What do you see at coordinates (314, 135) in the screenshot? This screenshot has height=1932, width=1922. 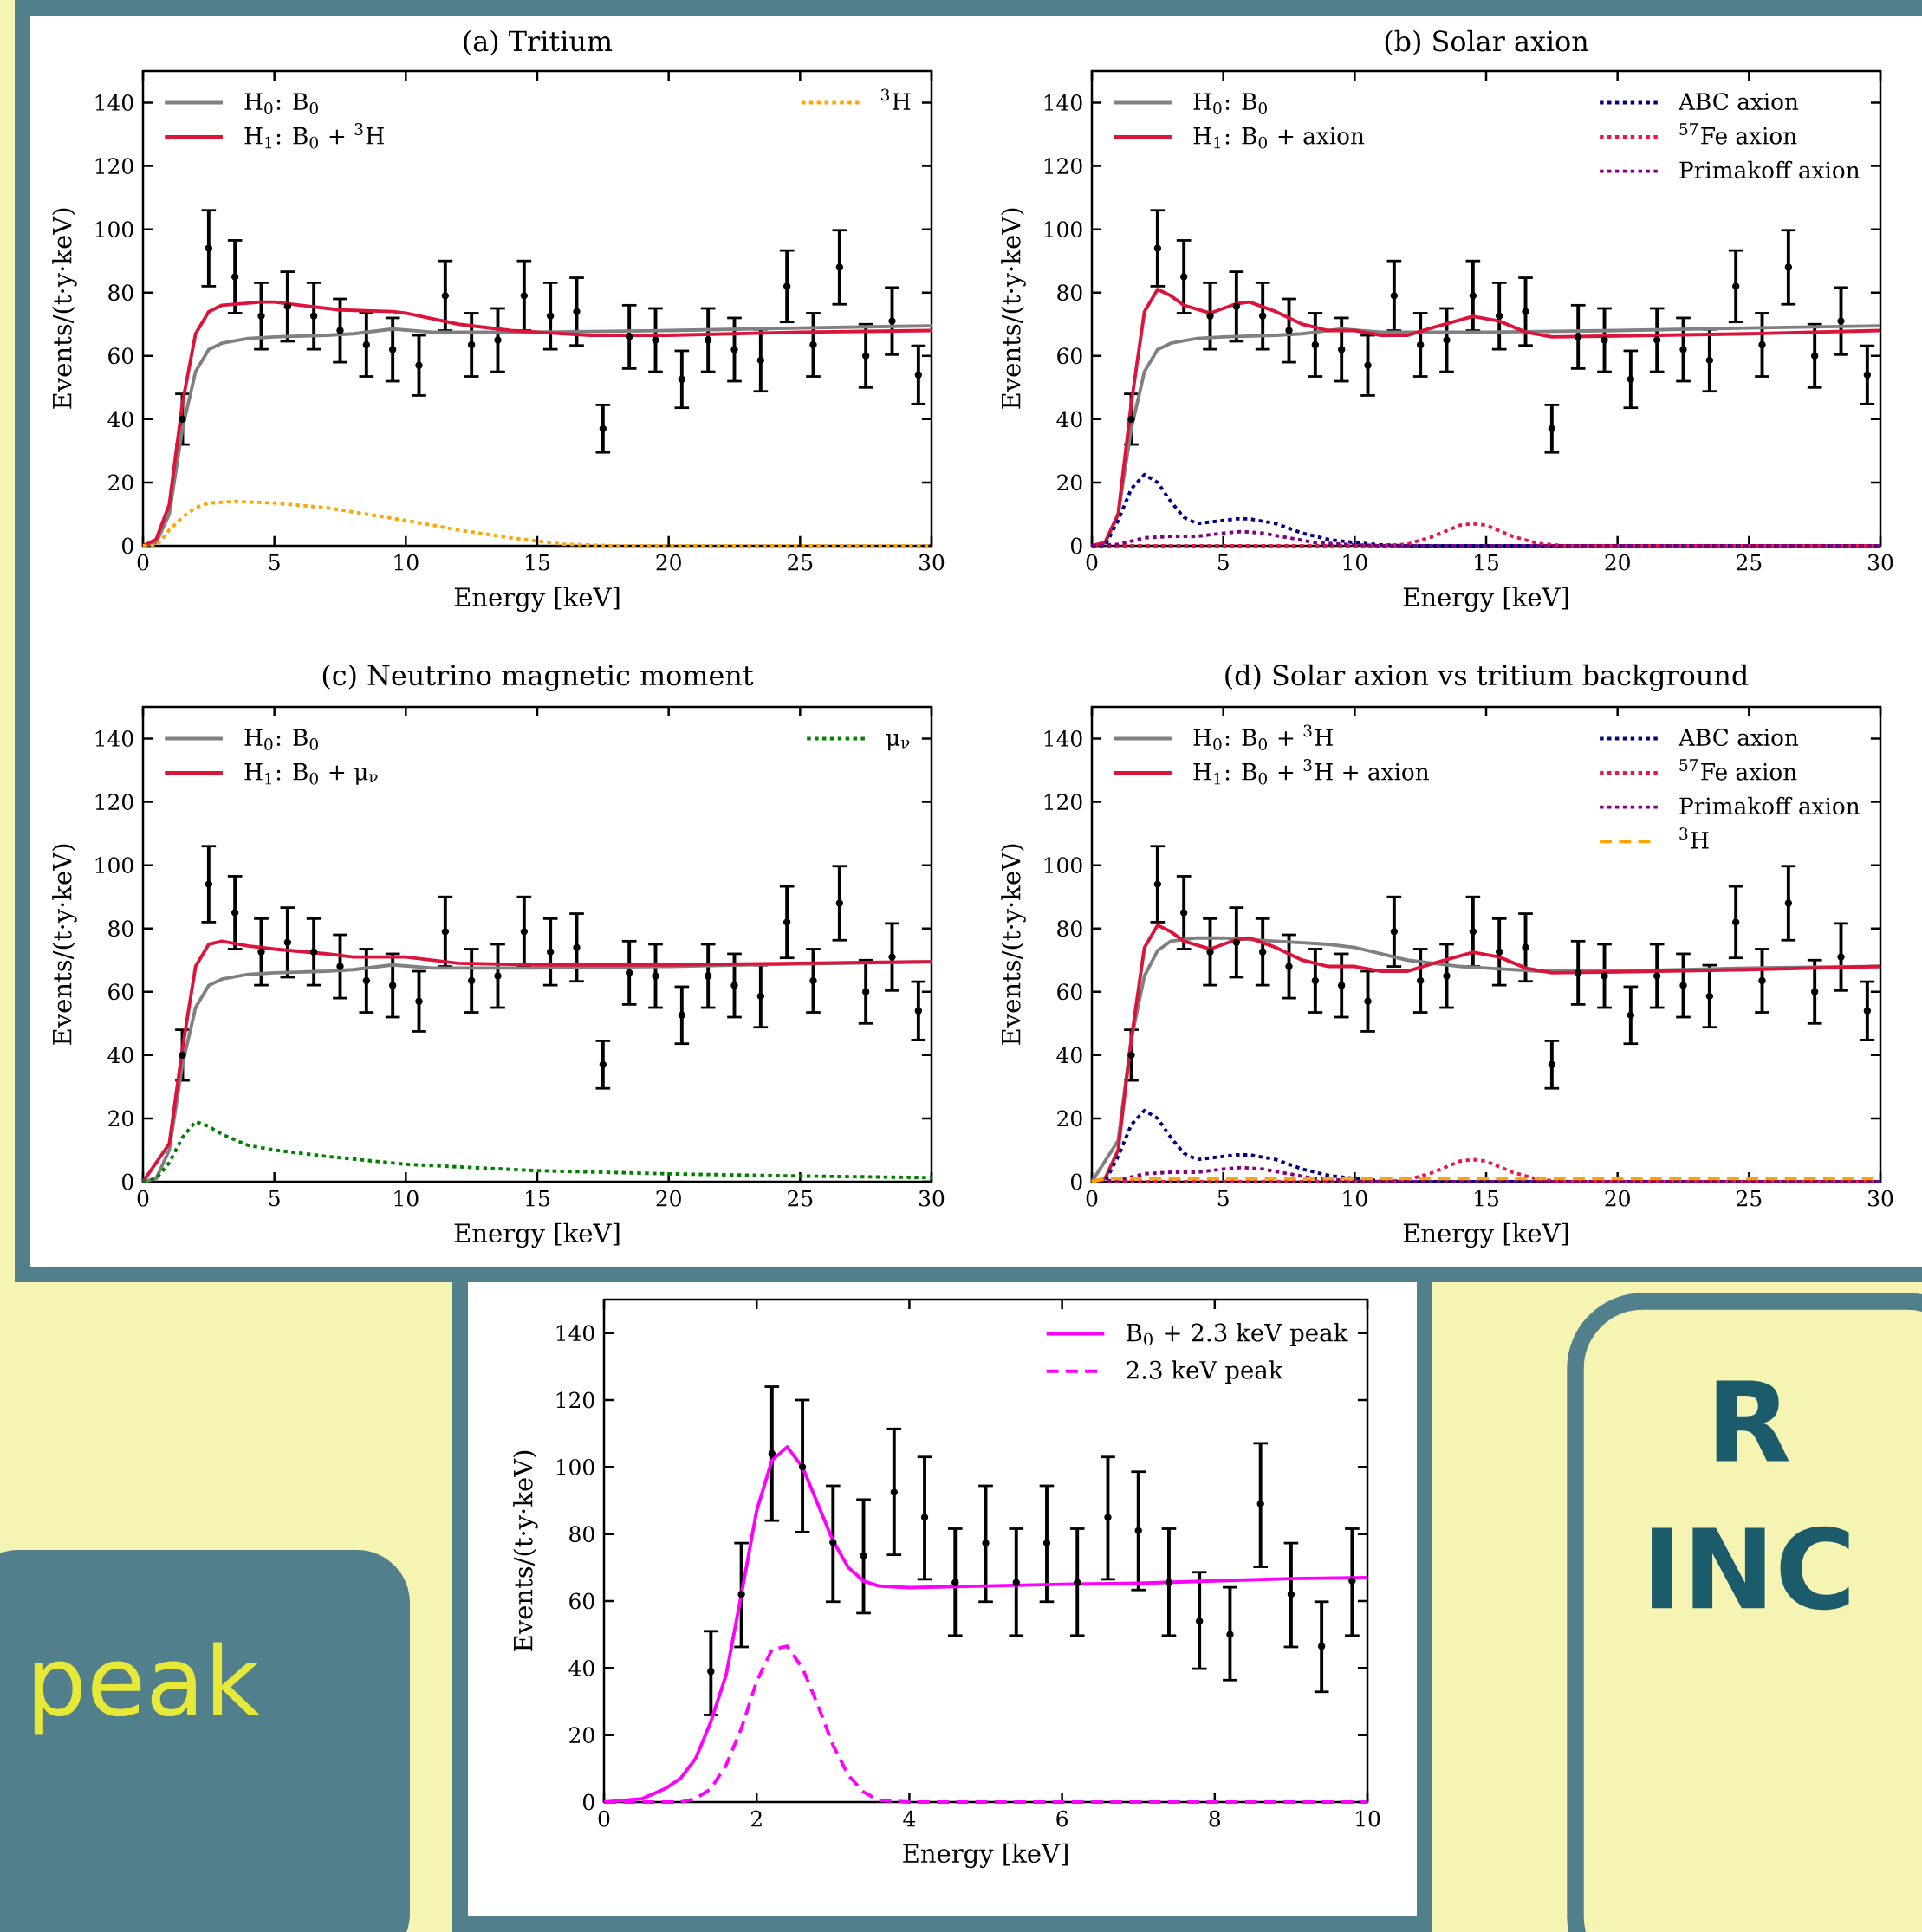 I see `legend-label: H$_{1}$: B$_{0}$ + $^{3}$H` at bounding box center [314, 135].